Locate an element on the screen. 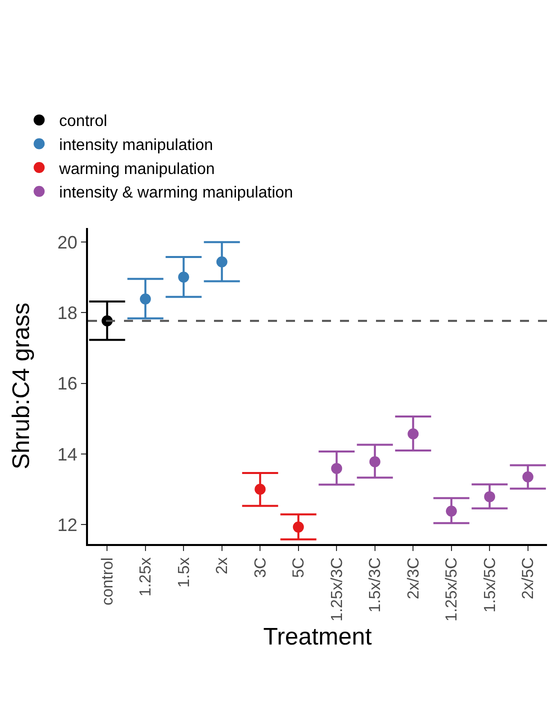  x-tick-label: 3C is located at coordinates (261, 567).